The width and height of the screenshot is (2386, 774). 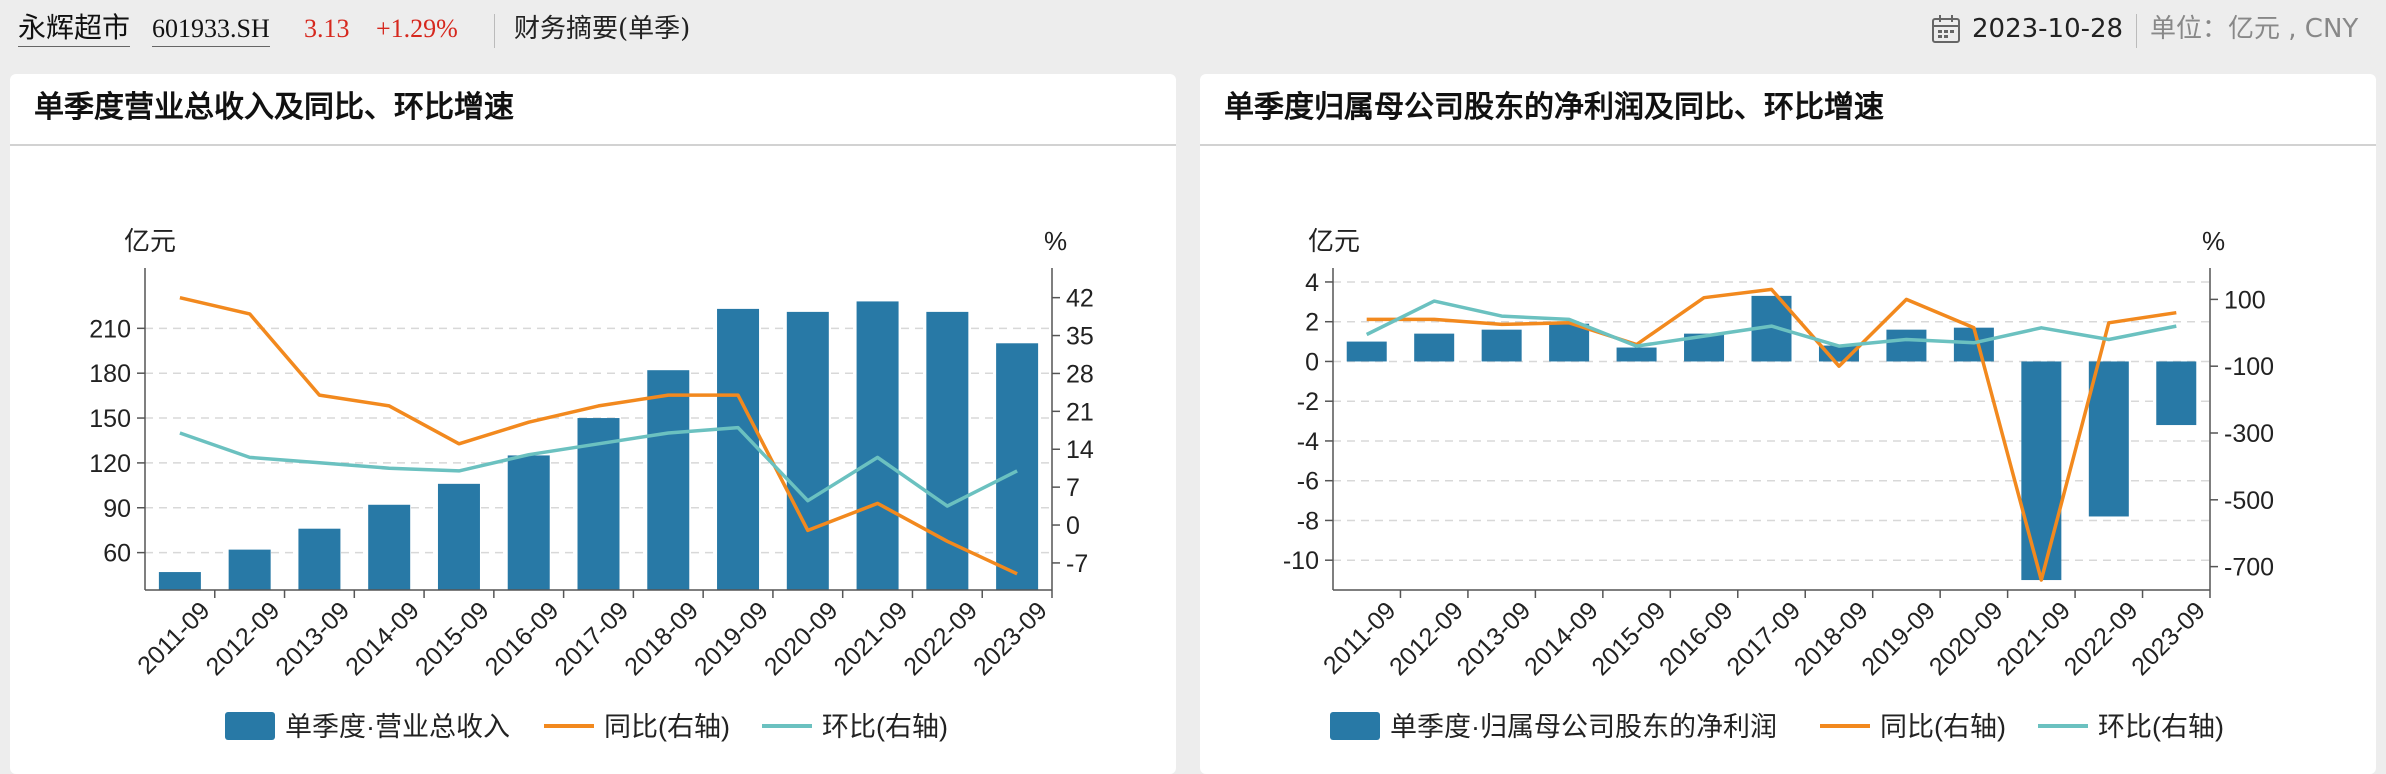 I want to click on report-date: 2023-10-28, so click(x=2048, y=29).